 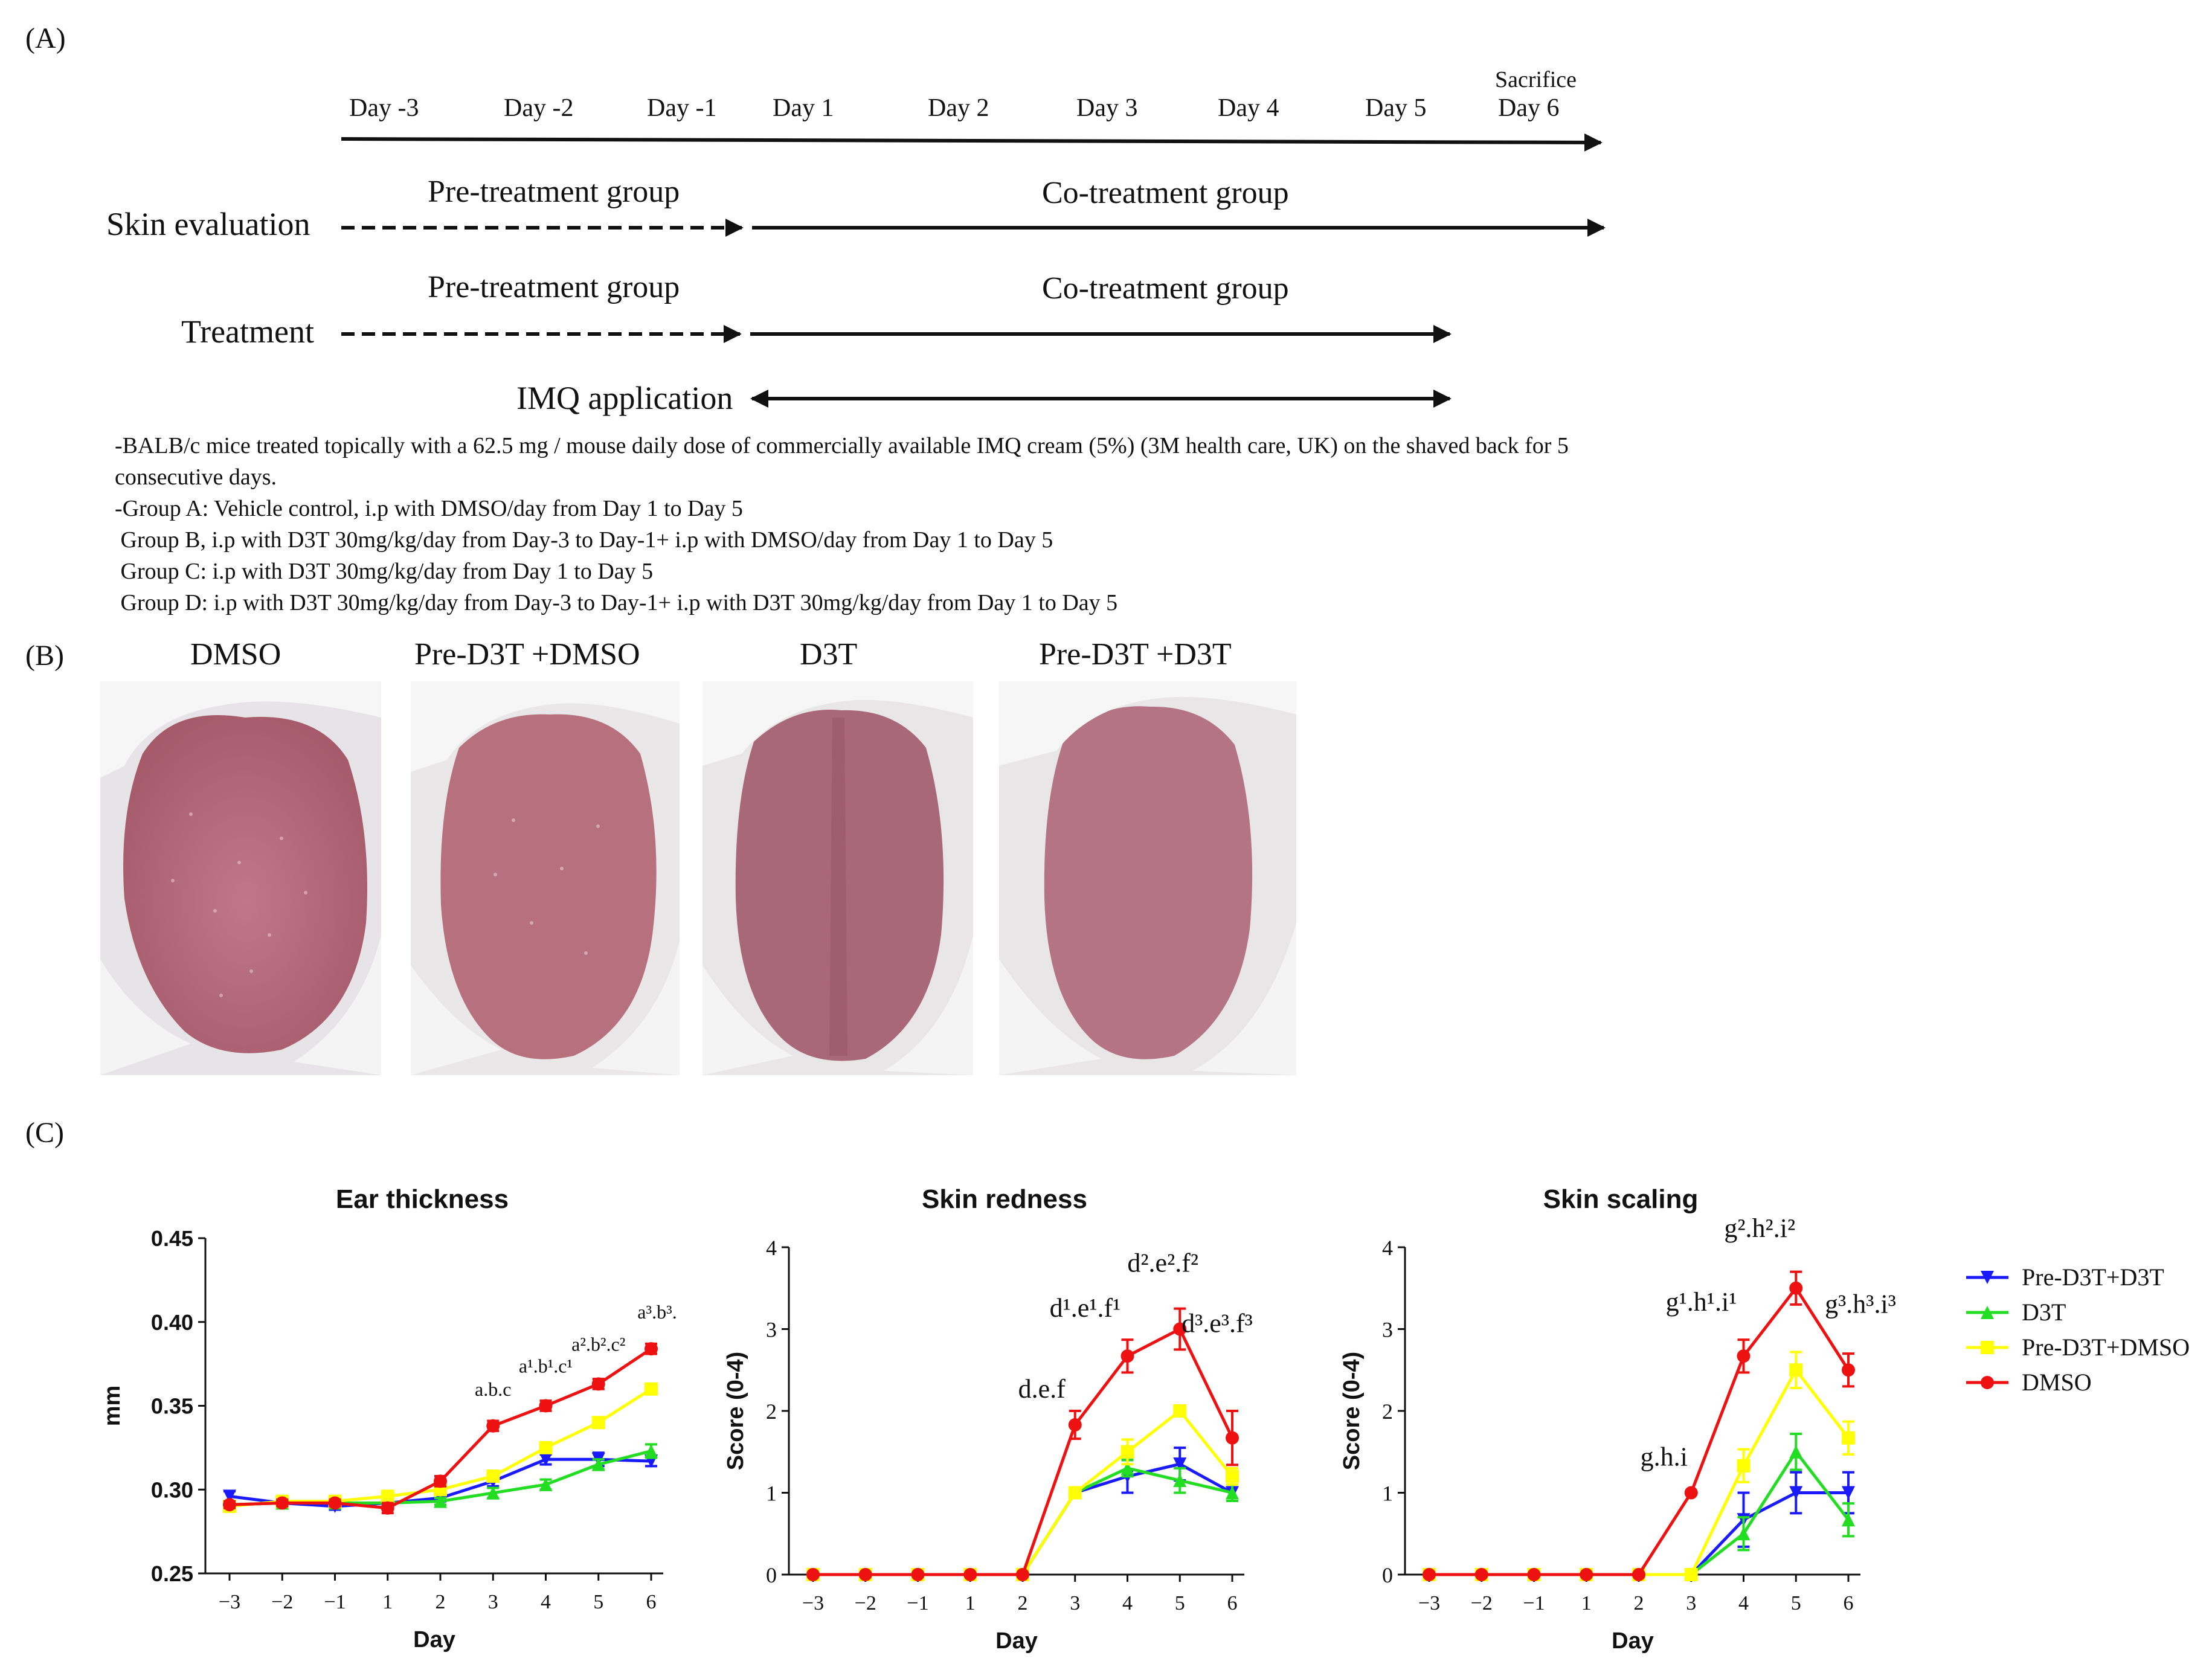 What do you see at coordinates (2093, 1277) in the screenshot?
I see `legend-label: Pre-D3T+D3T` at bounding box center [2093, 1277].